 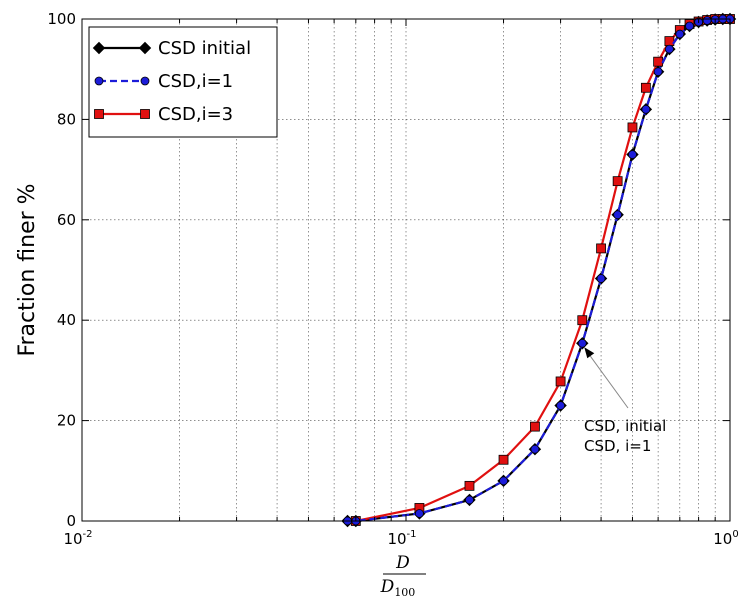 I want to click on x-axis-label: D D100, so click(x=403, y=576).